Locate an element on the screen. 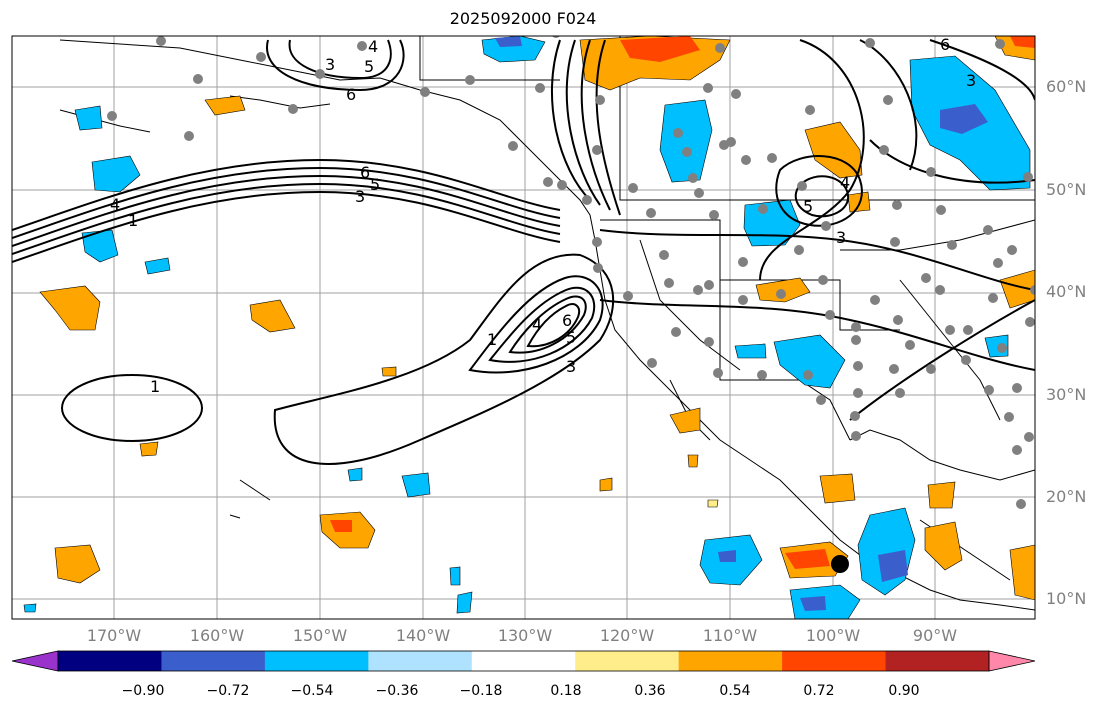 This screenshot has width=1105, height=712. map-title: 2025092000 F024 is located at coordinates (523, 18).